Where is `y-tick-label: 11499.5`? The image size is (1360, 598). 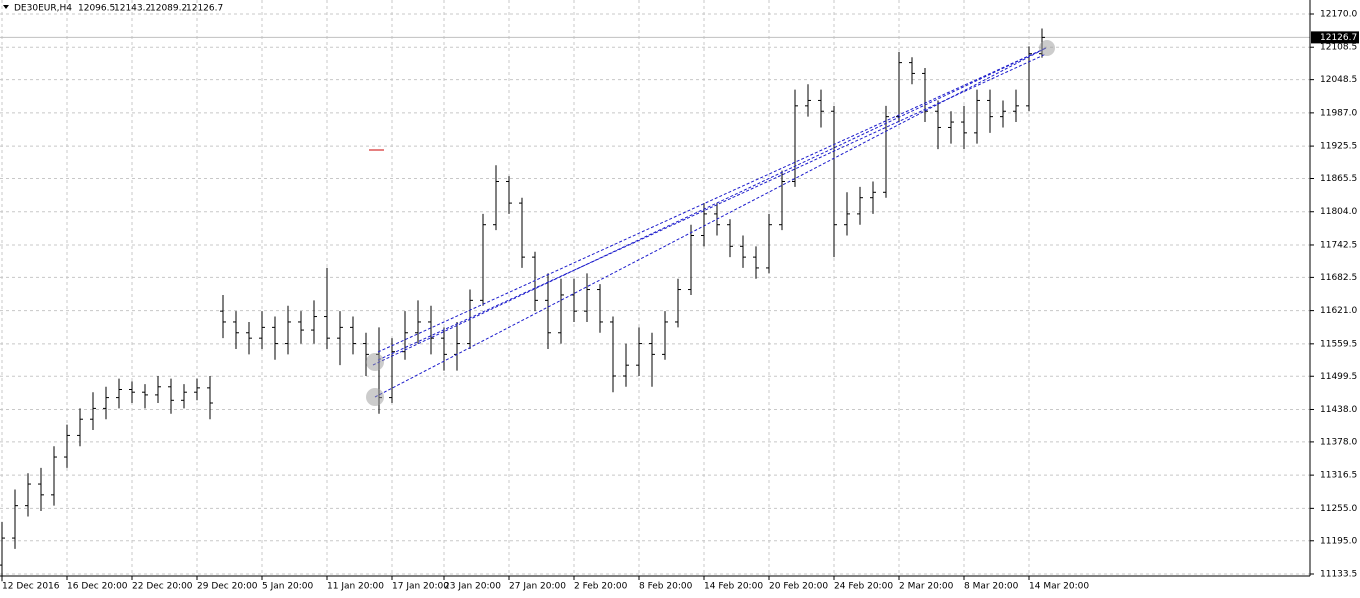
y-tick-label: 11499.5 is located at coordinates (1338, 377).